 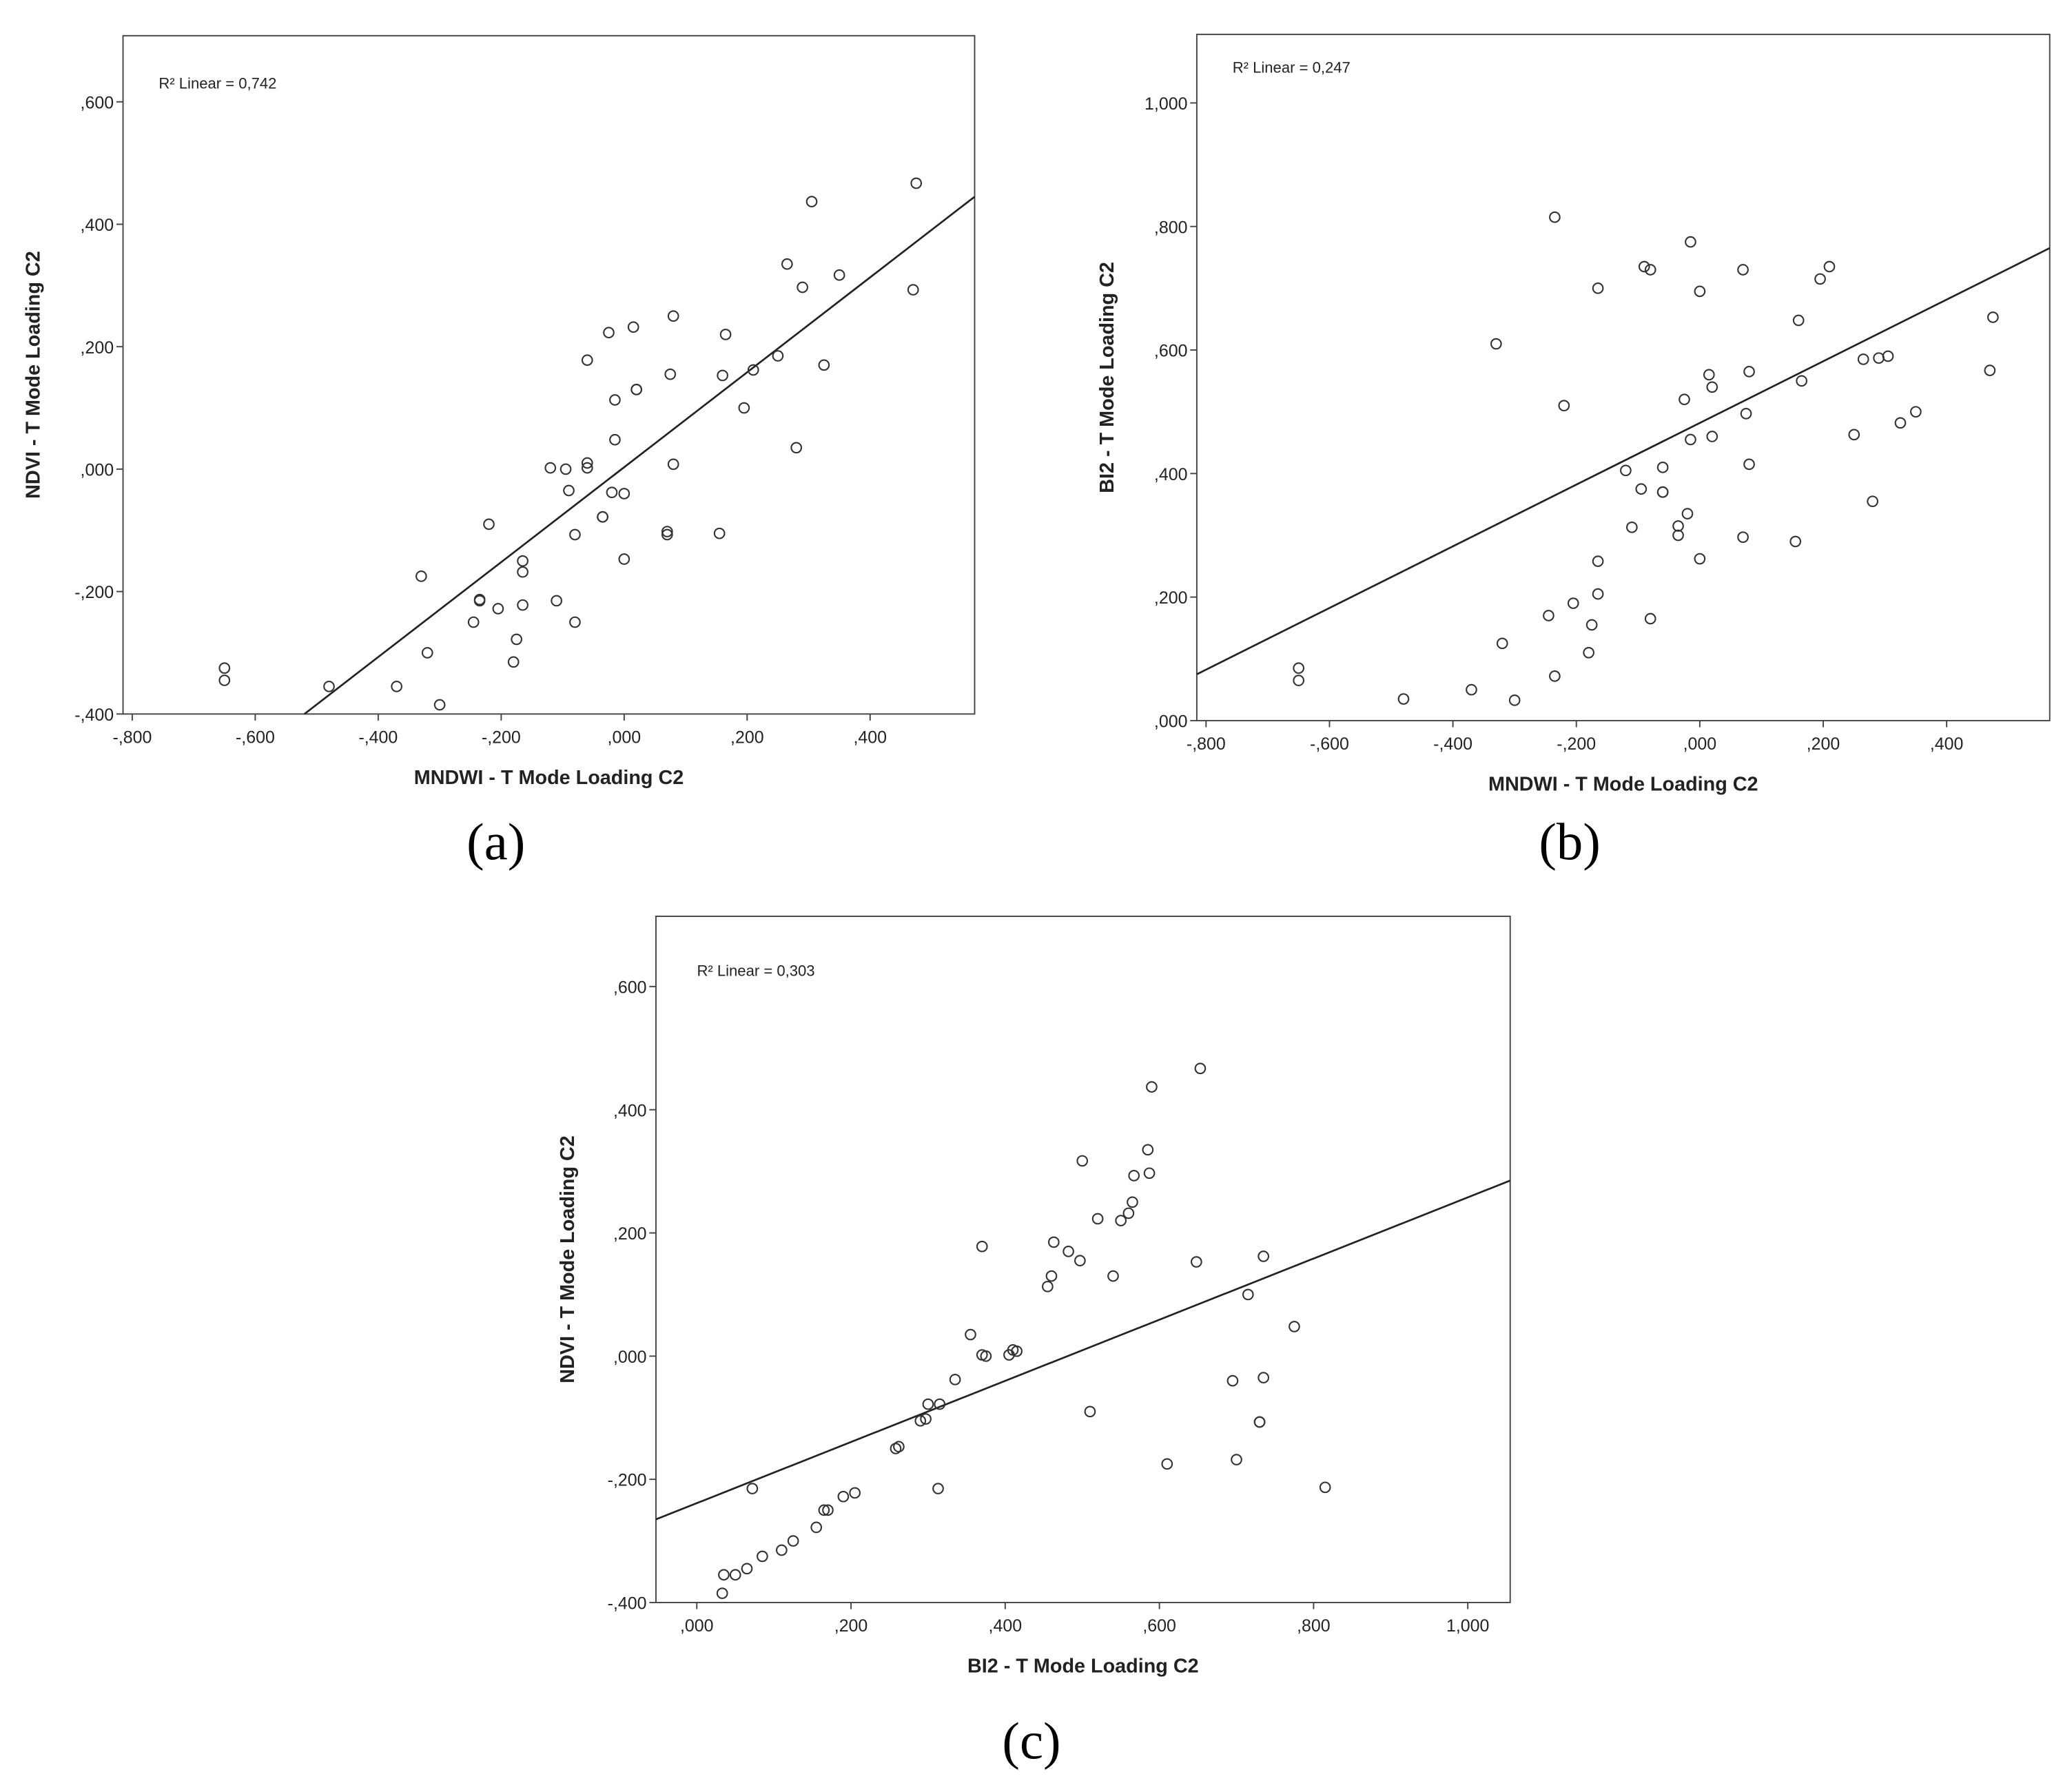 What do you see at coordinates (1031, 1740) in the screenshot?
I see `panel-label: (c)` at bounding box center [1031, 1740].